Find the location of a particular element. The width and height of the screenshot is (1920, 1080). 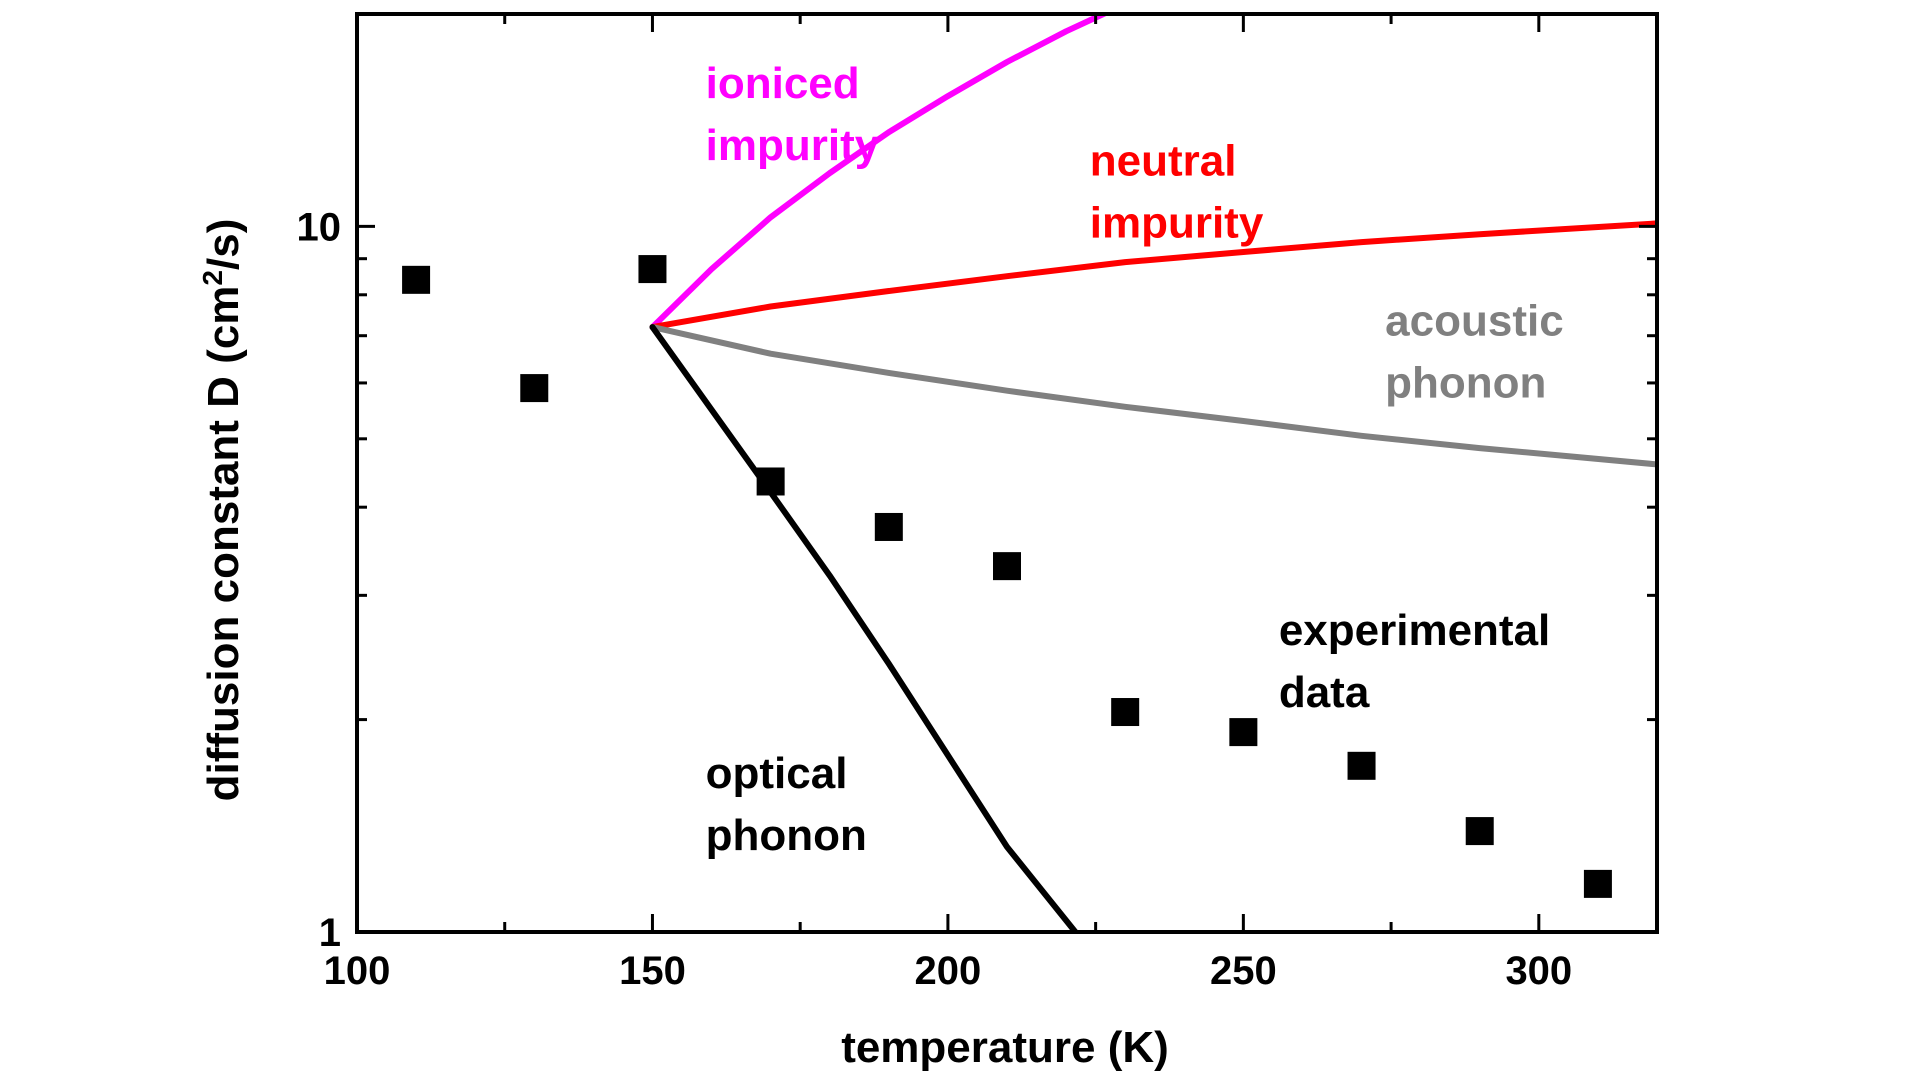

y-axis-label: diffusion constant D (cm2/s) is located at coordinates (222, 510).